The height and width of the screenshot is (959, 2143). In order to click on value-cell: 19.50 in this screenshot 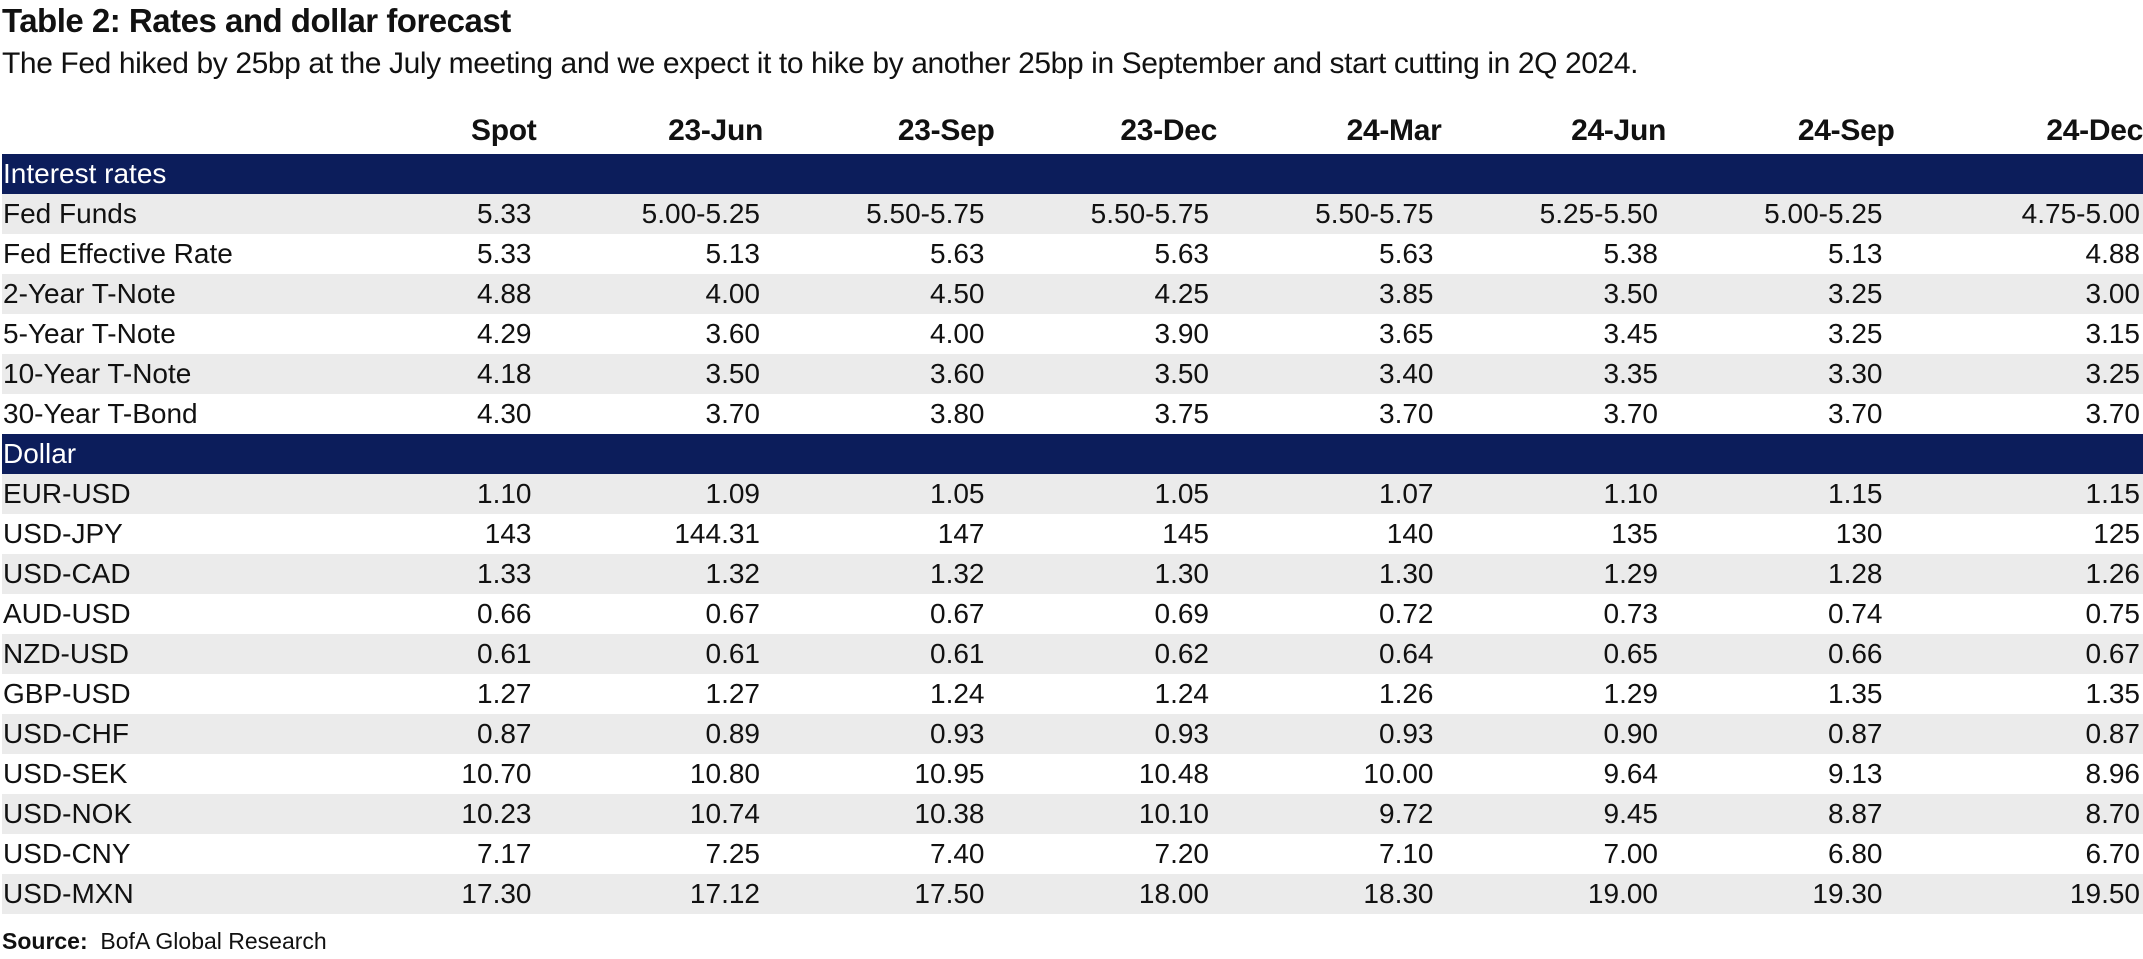, I will do `click(2030, 894)`.